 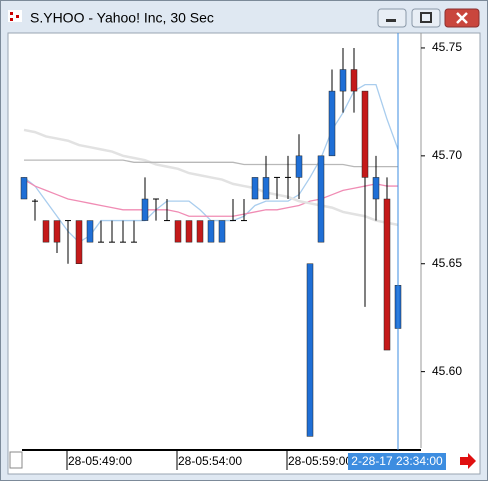 What do you see at coordinates (447, 47) in the screenshot?
I see `y-tick-label: 45.75` at bounding box center [447, 47].